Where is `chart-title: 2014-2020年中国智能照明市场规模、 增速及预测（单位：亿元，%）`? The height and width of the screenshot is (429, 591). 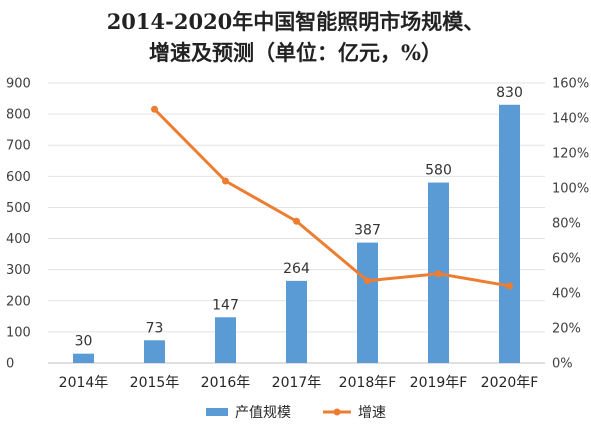 chart-title: 2014-2020年中国智能照明市场规模、 增速及预测（单位：亿元，%） is located at coordinates (295, 37).